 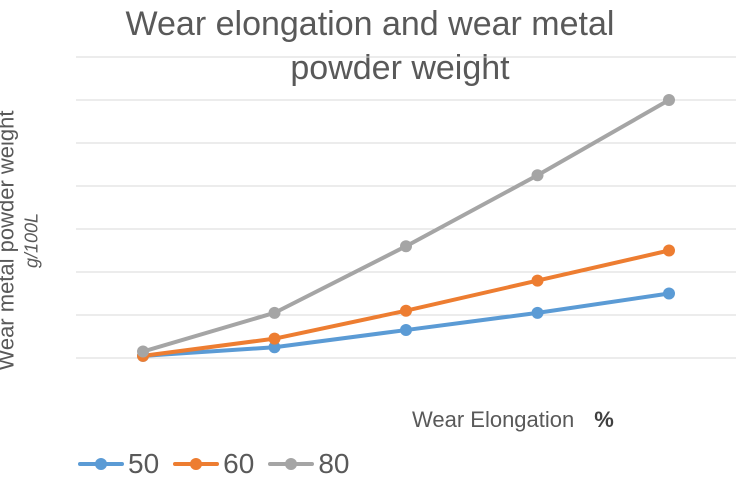 What do you see at coordinates (239, 463) in the screenshot?
I see `legend-label-60: 60` at bounding box center [239, 463].